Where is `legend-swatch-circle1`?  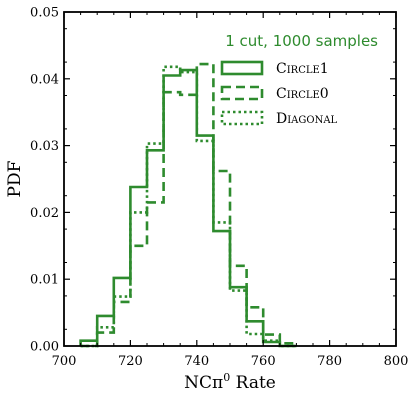
legend-swatch-circle1 is located at coordinates (242, 68).